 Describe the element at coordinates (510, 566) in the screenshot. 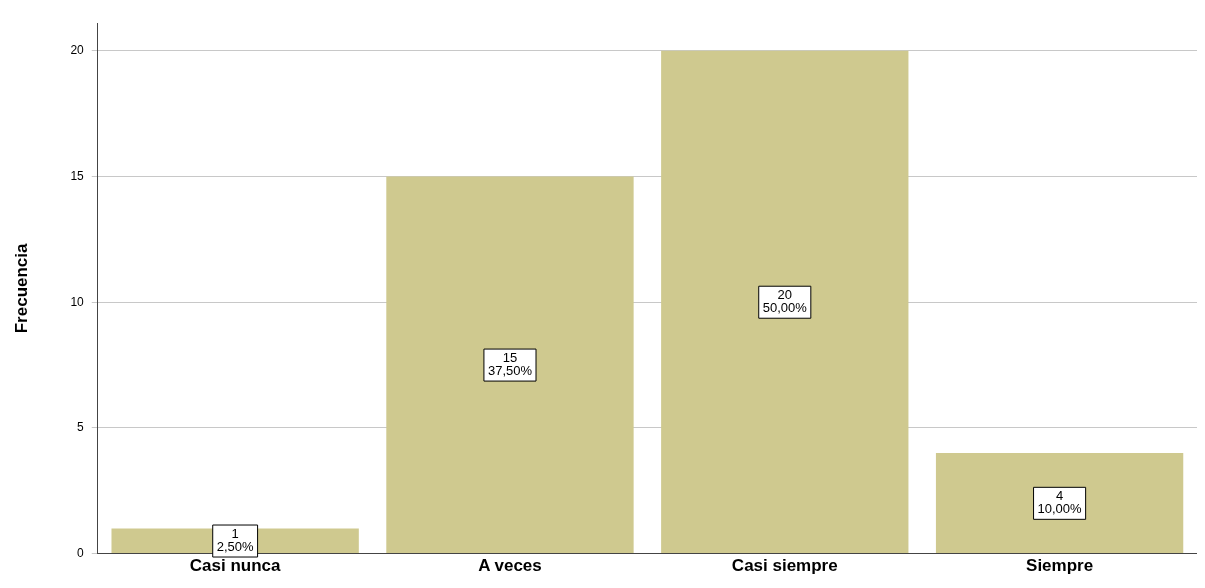

I see `x-tick-label: A veces` at that location.